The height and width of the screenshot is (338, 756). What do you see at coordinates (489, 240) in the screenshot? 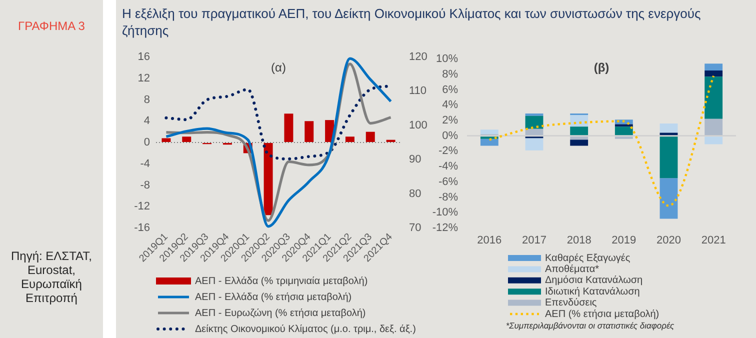
I see `x-tick-label: 2016` at bounding box center [489, 240].